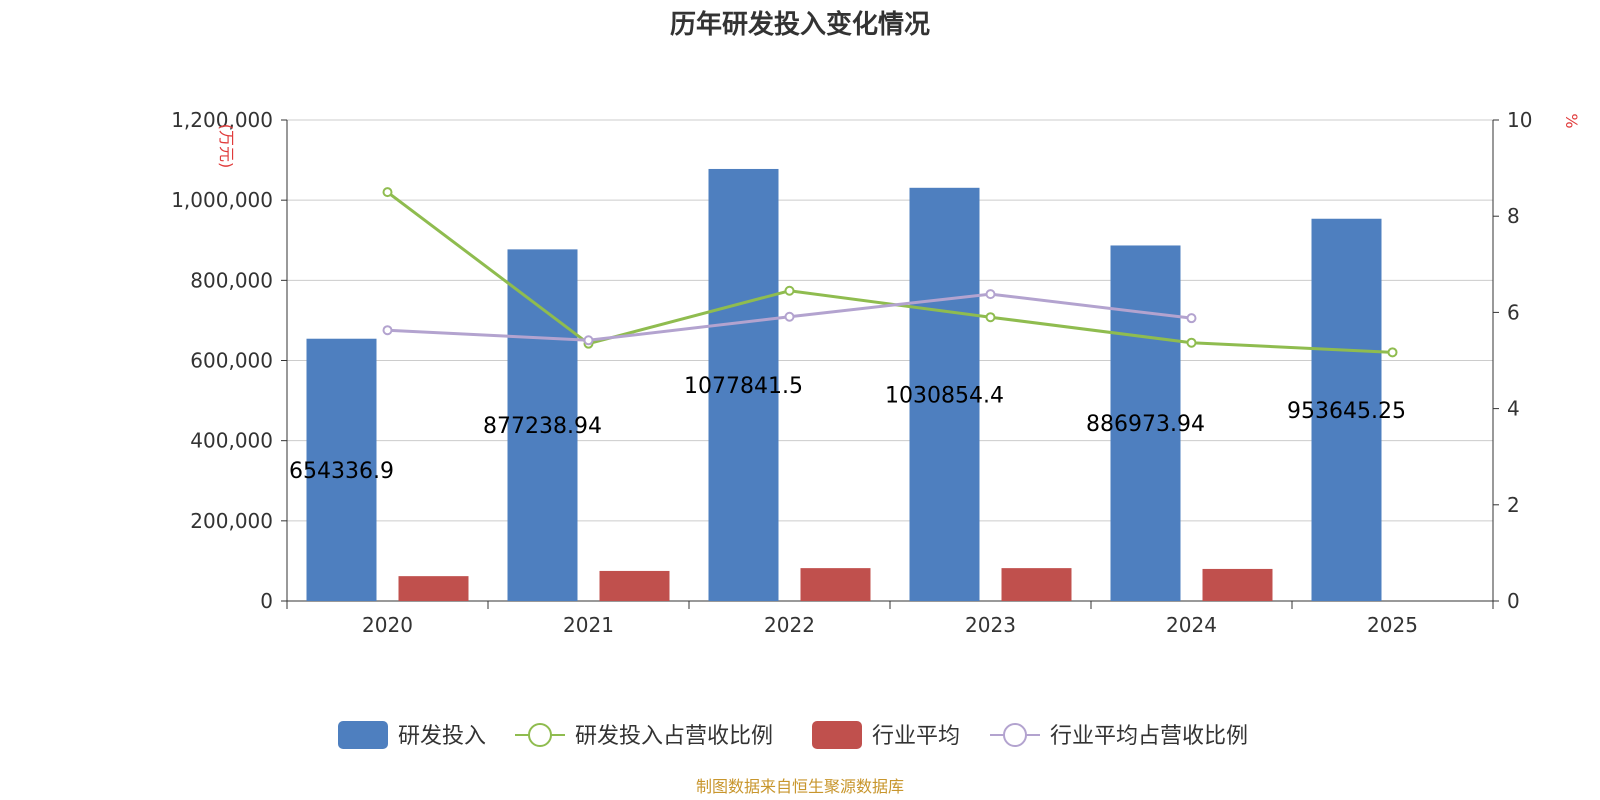 The height and width of the screenshot is (800, 1600). I want to click on left-tick-label: 1,200,000, so click(222, 120).